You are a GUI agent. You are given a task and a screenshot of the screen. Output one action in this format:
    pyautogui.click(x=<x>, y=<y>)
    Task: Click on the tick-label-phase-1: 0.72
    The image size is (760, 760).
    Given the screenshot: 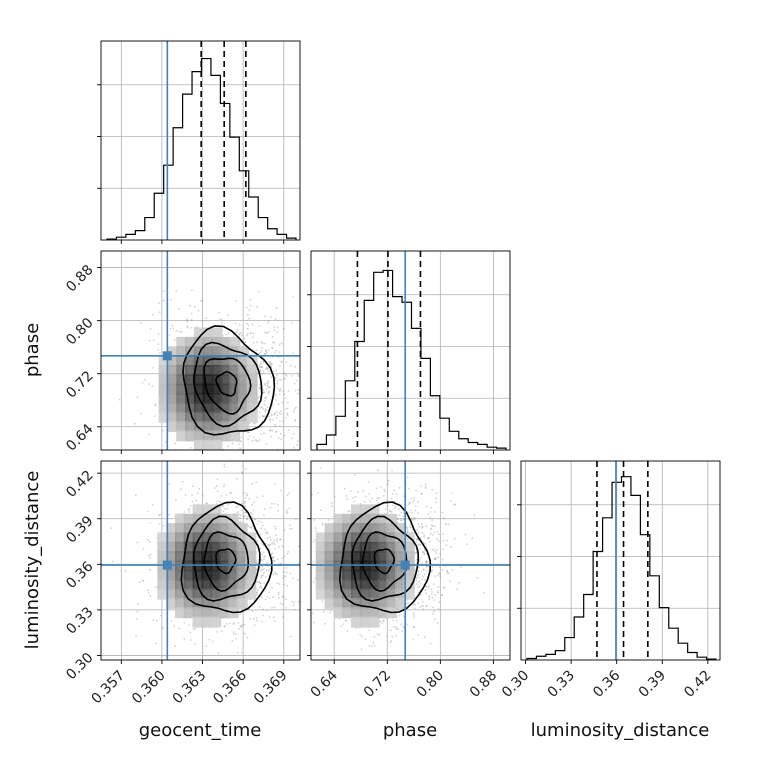 What is the action you would take?
    pyautogui.click(x=377, y=684)
    